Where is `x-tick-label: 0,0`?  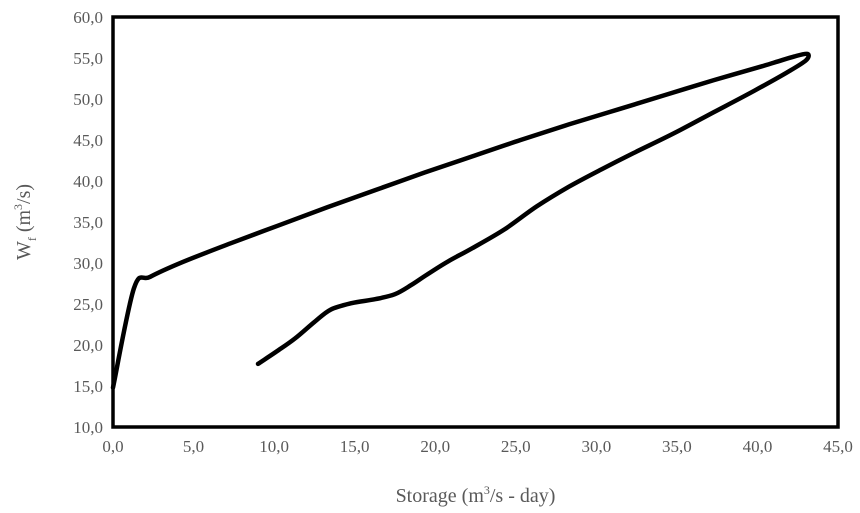 x-tick-label: 0,0 is located at coordinates (112, 446).